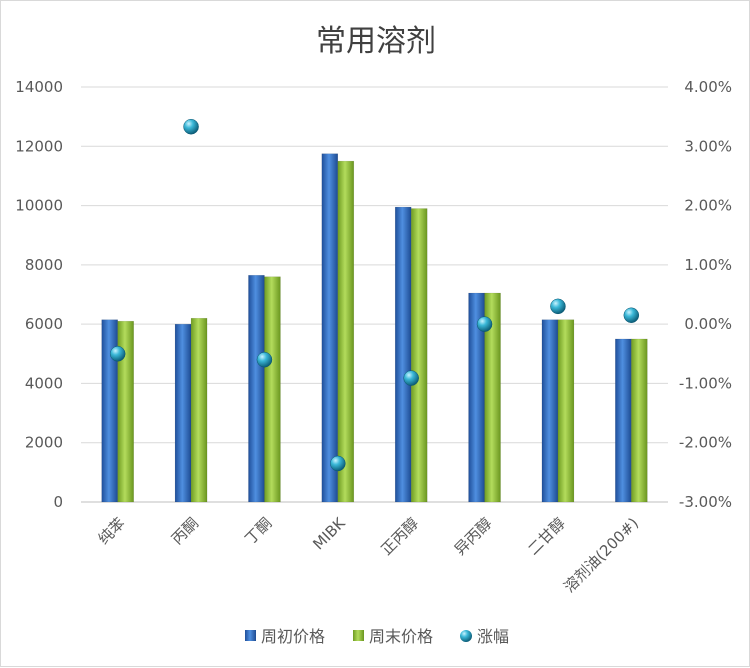 This screenshot has width=750, height=668. I want to click on x-category-label: 丙酮, so click(185, 531).